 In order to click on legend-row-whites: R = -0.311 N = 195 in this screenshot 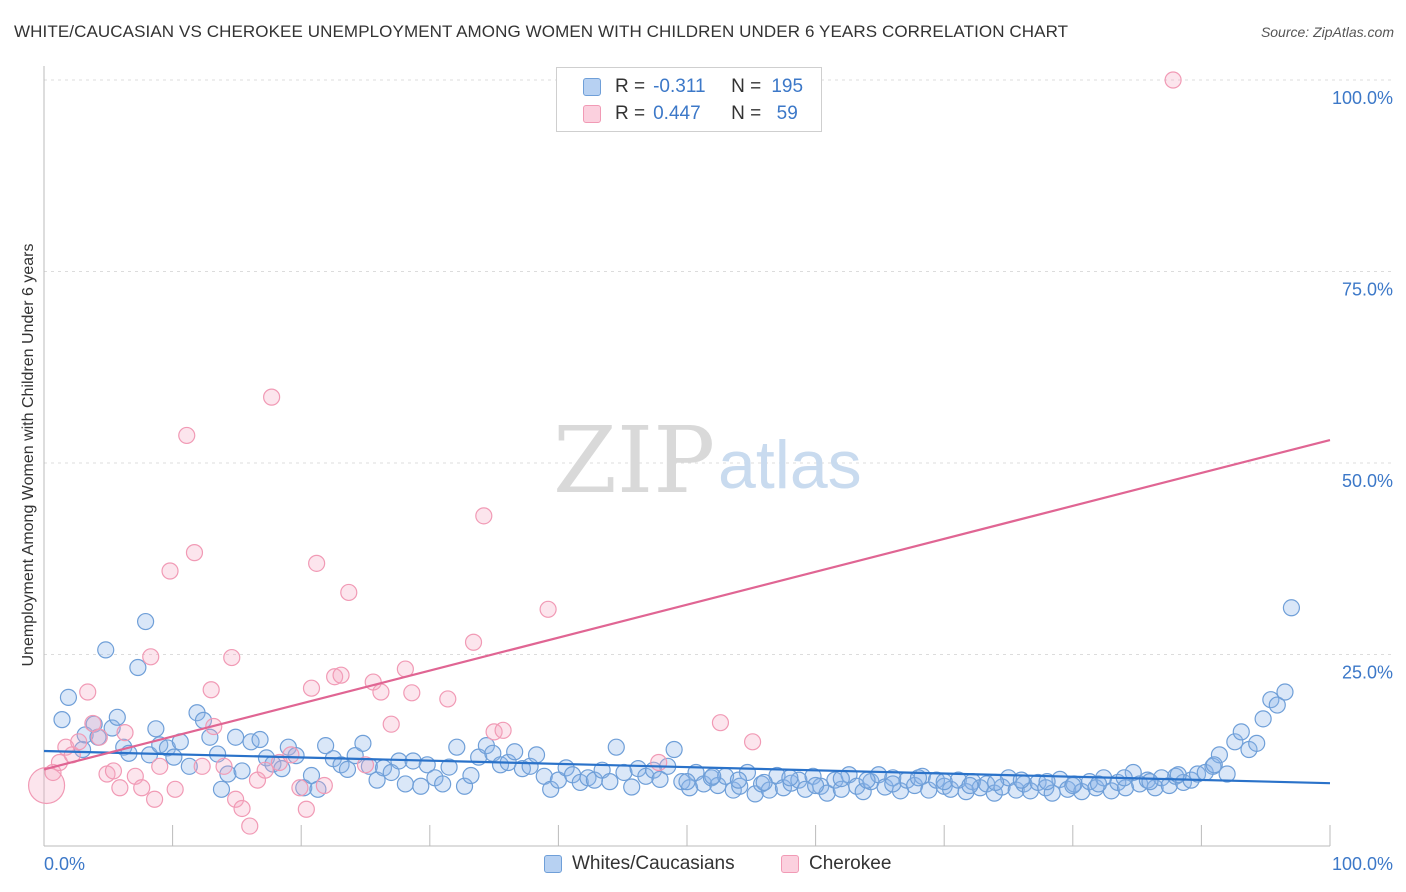, I will do `click(694, 87)`.